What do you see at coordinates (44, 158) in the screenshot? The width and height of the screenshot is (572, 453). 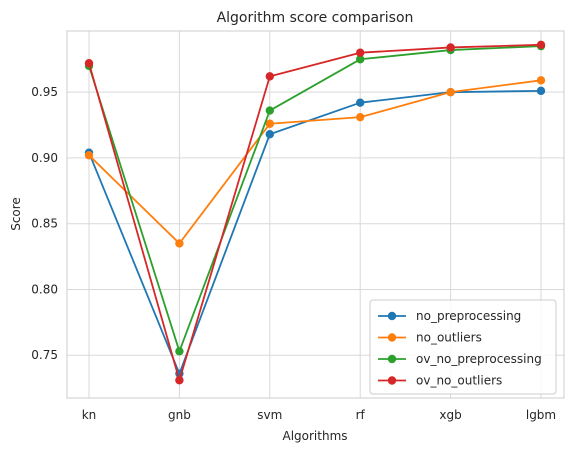 I see `y-tick-label: 0.90` at bounding box center [44, 158].